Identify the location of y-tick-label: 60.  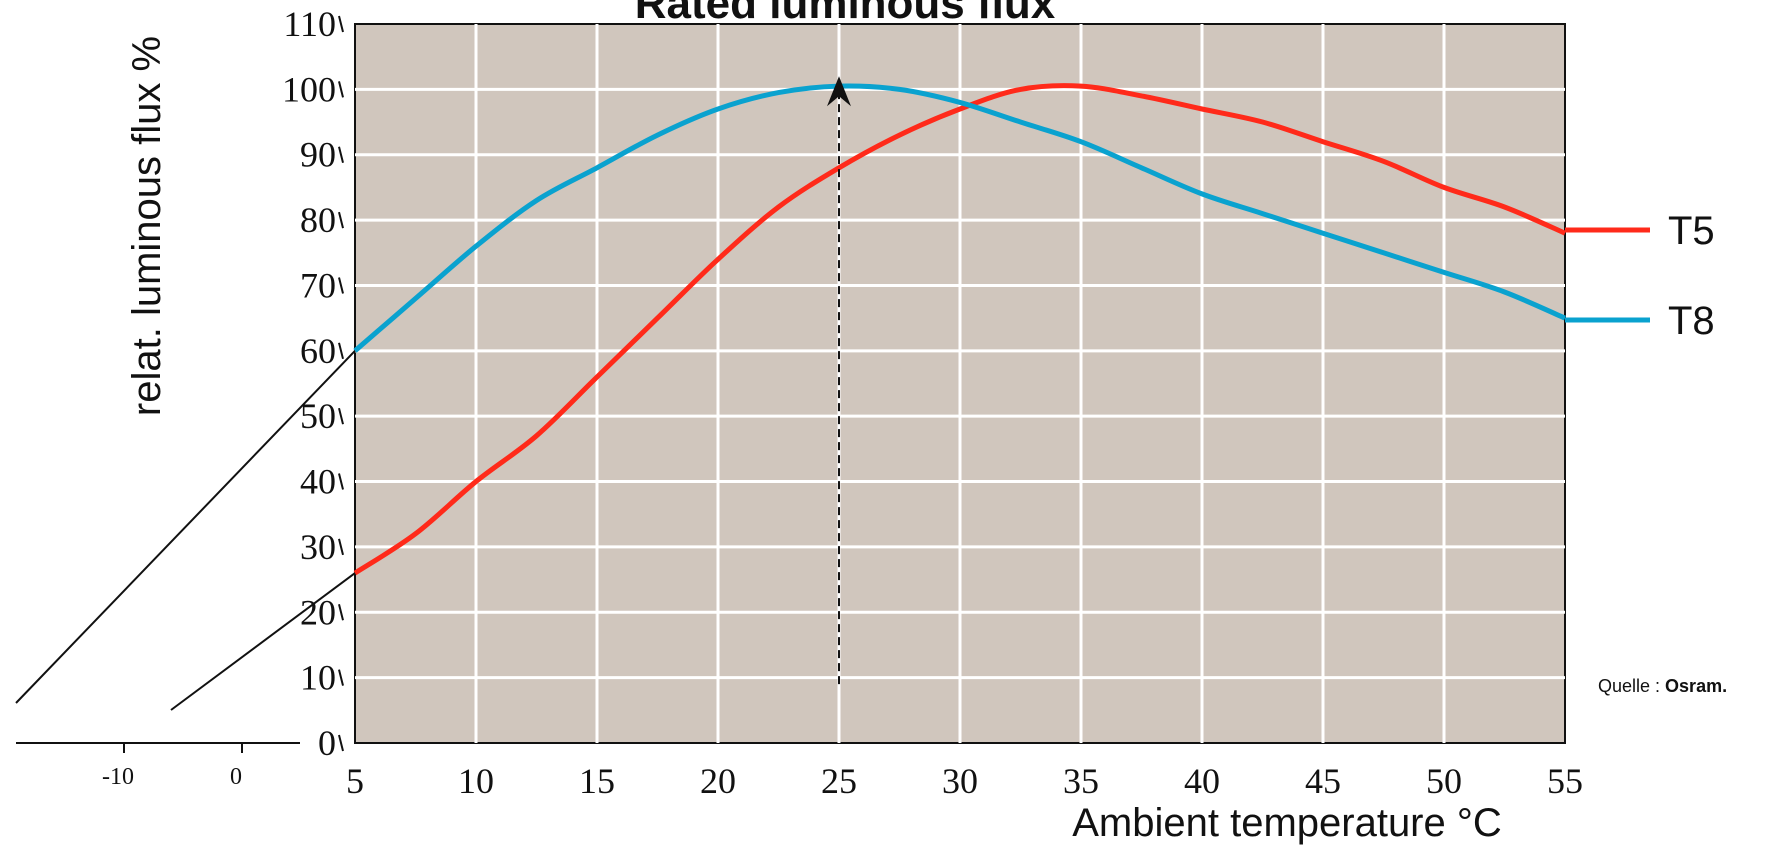
(318, 351).